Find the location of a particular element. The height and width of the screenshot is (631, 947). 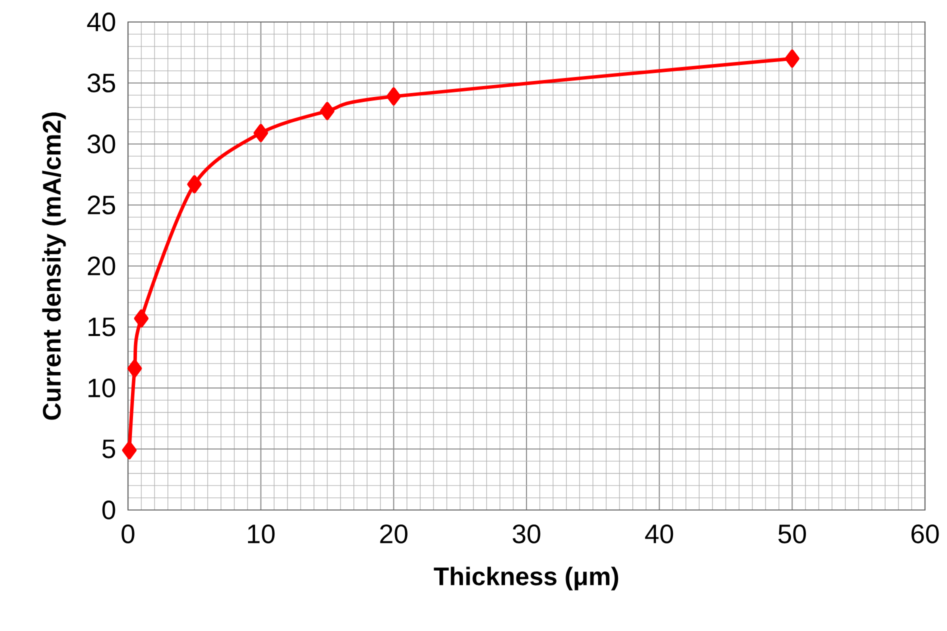

y-tick-label: 25 is located at coordinates (102, 205).